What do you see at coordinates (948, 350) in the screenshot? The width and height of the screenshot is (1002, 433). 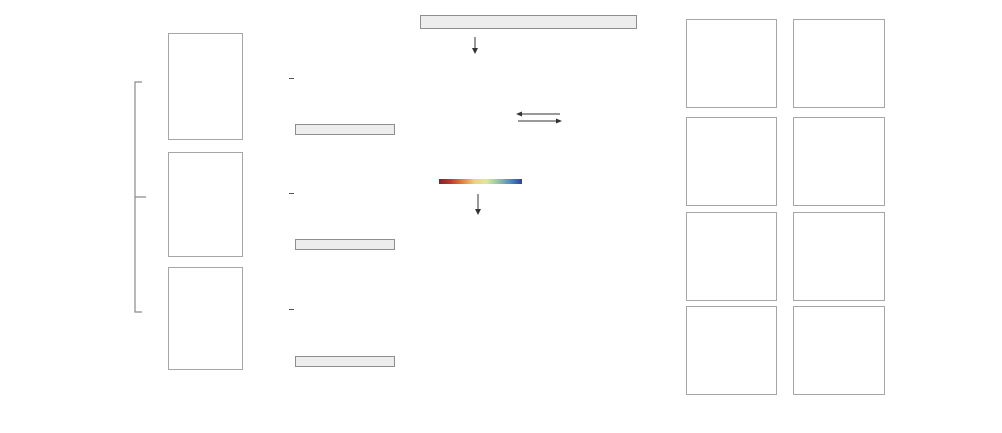 I see `mouse-photo-row4` at bounding box center [948, 350].